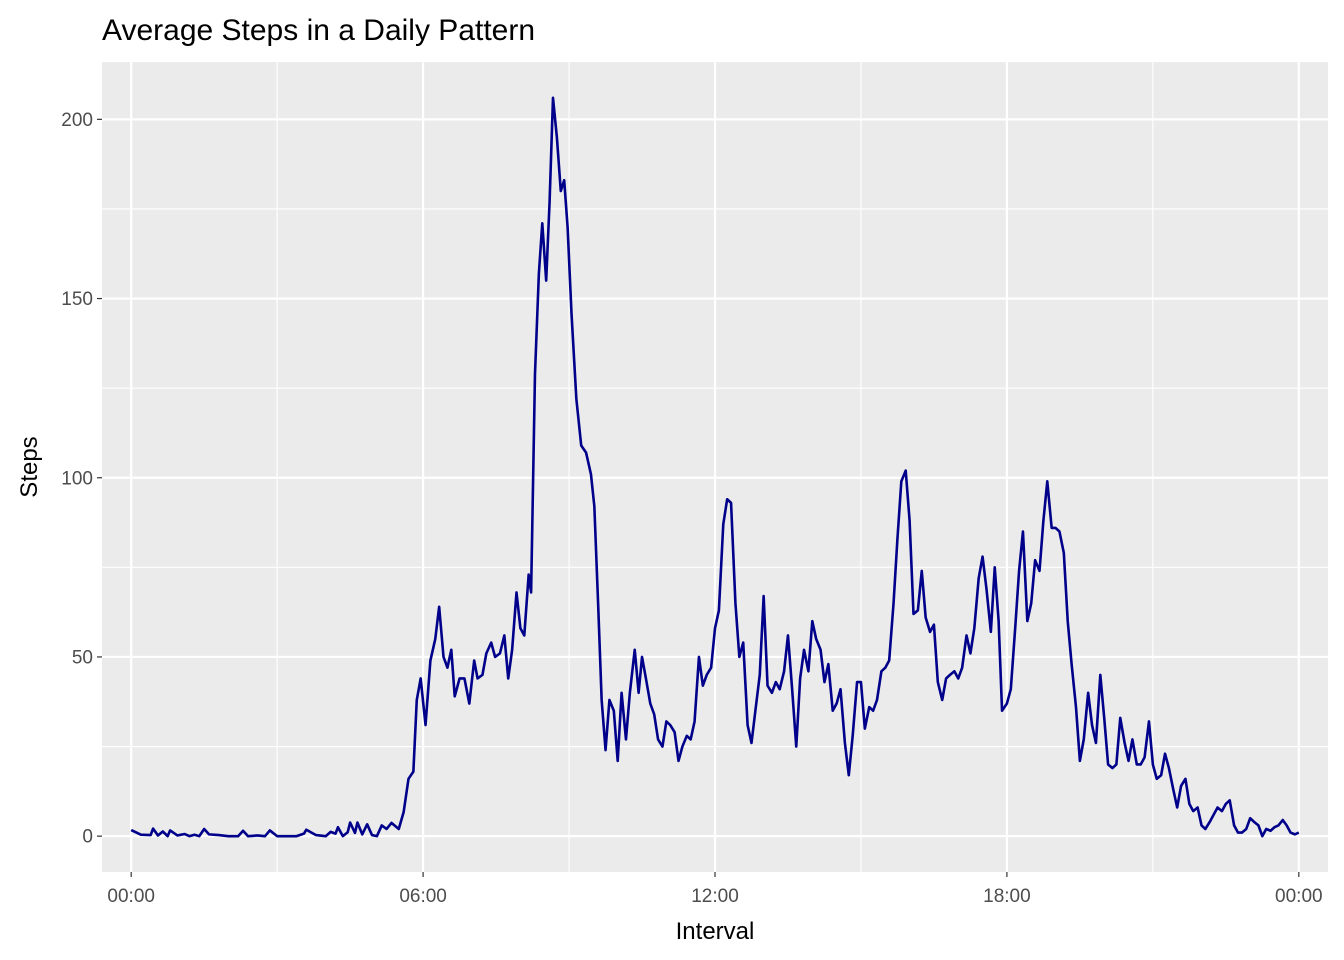 Image resolution: width=1344 pixels, height=960 pixels. I want to click on y-tick-label: 200, so click(77, 120).